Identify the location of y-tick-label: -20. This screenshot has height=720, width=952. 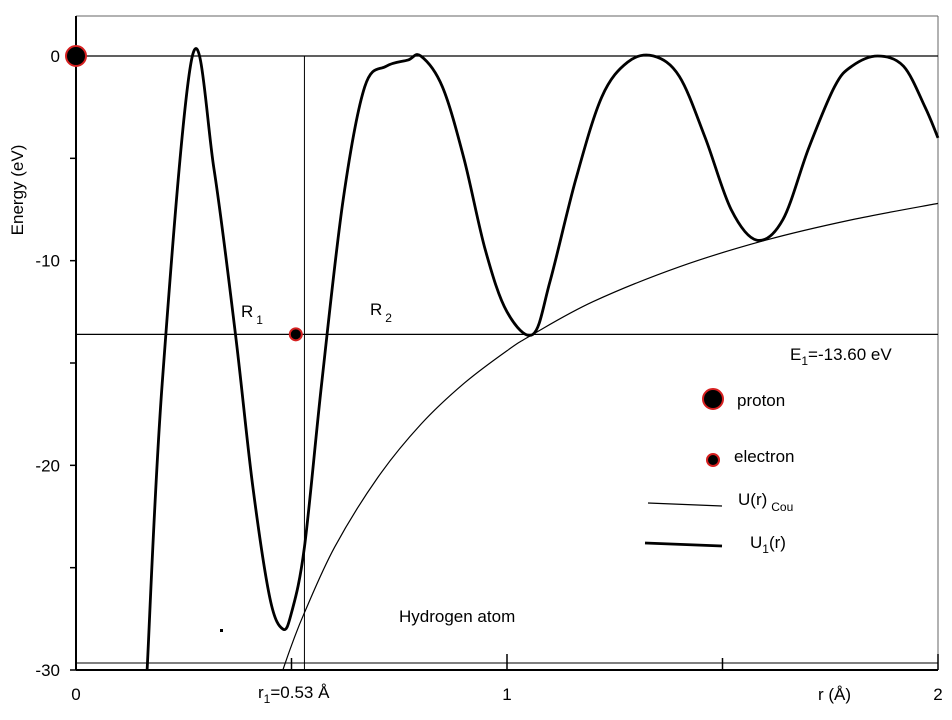
(47, 465).